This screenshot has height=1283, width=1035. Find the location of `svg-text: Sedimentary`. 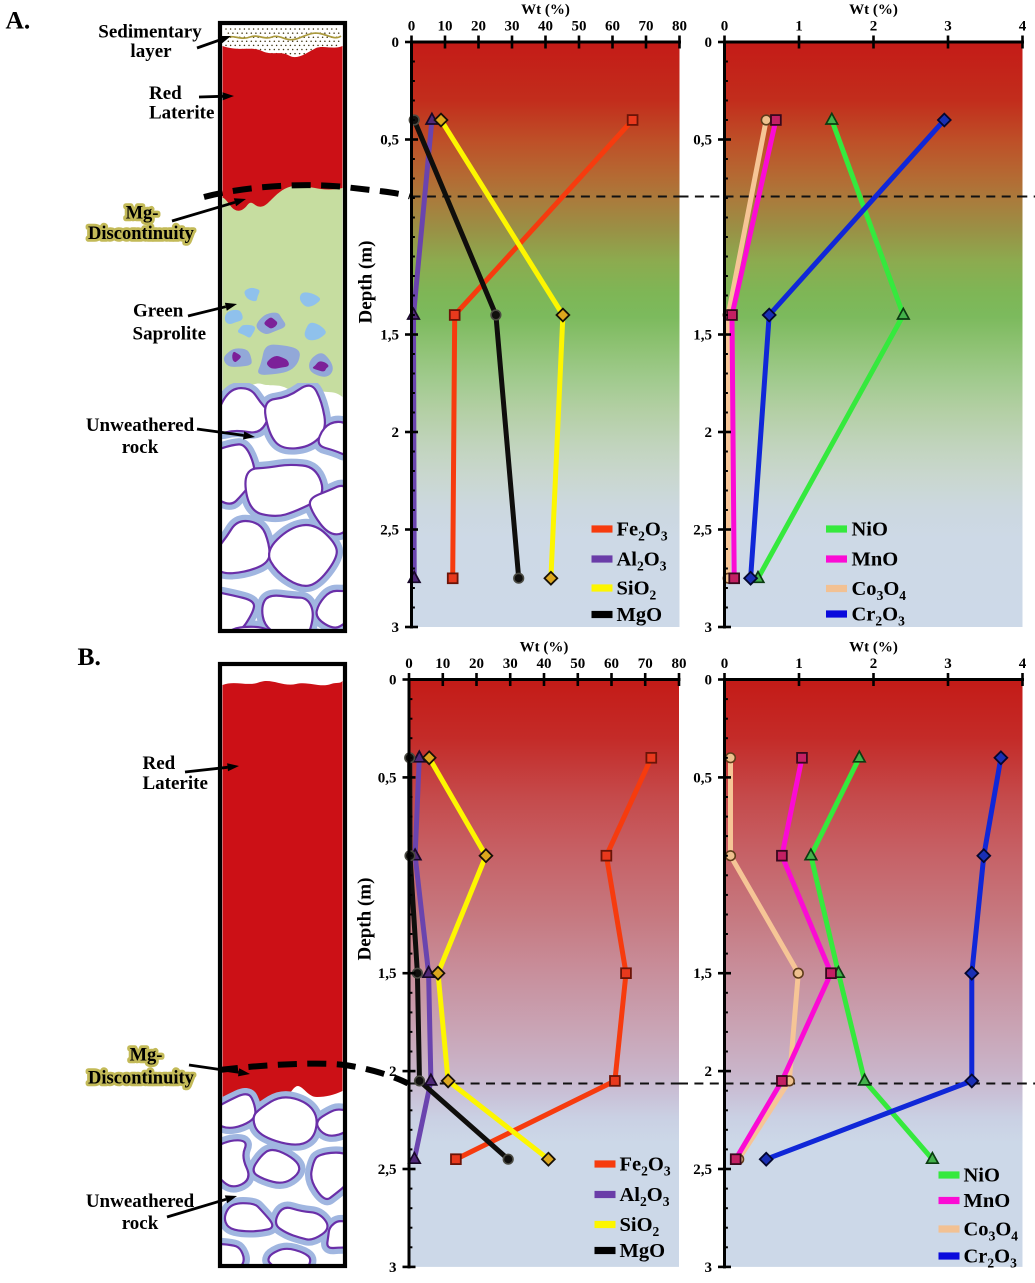

svg-text: Sedimentary is located at coordinates (150, 32).